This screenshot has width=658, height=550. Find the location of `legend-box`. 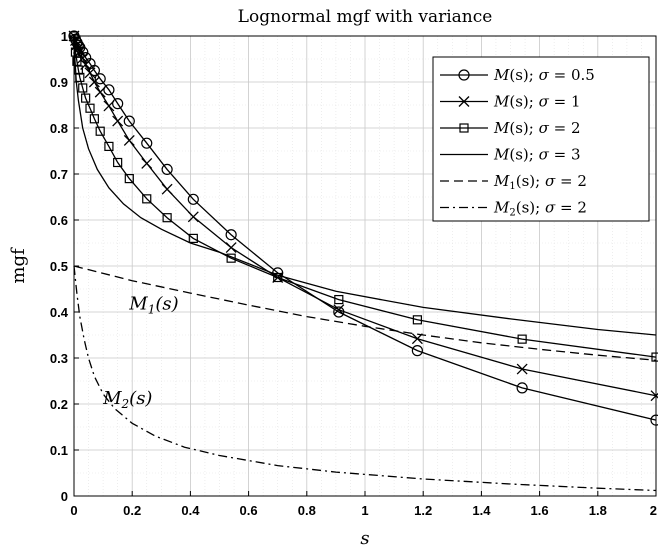

legend-box is located at coordinates (541, 139).